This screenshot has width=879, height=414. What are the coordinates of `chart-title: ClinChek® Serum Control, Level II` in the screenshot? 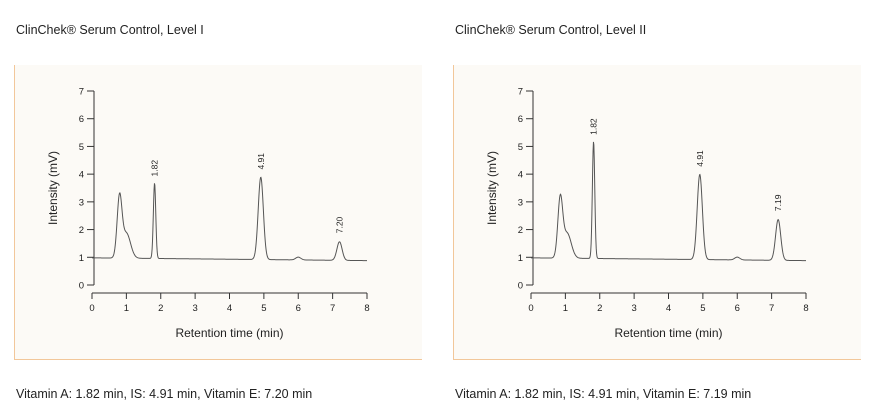 It's located at (551, 30).